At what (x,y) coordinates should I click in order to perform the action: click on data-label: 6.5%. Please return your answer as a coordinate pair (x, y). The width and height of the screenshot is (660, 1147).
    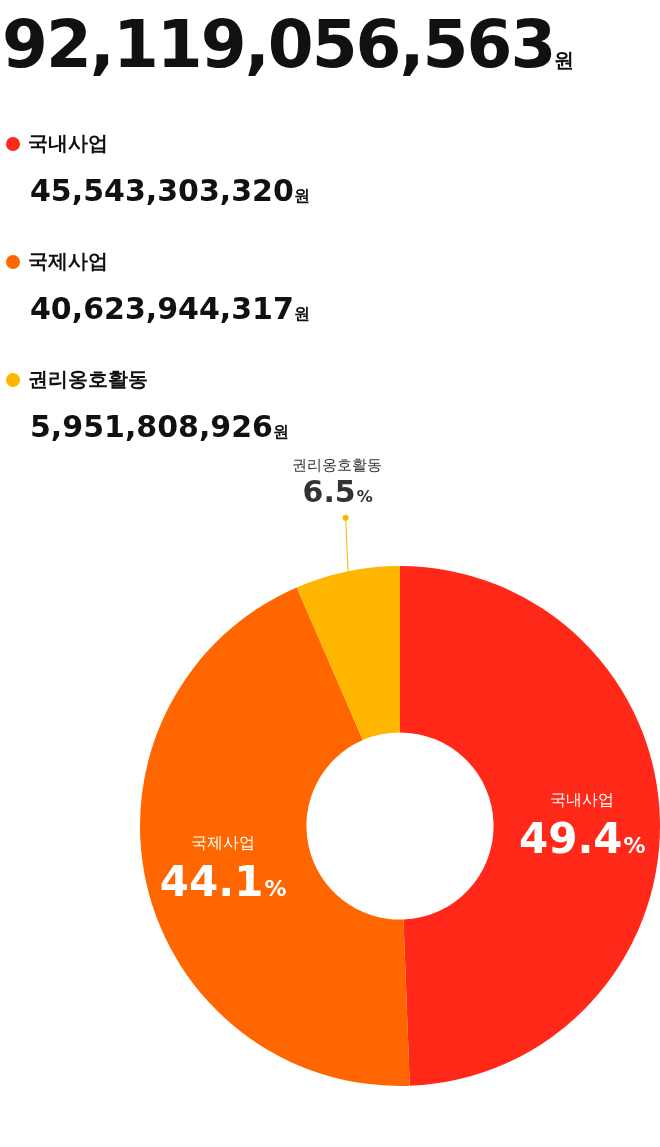
    Looking at the image, I should click on (337, 491).